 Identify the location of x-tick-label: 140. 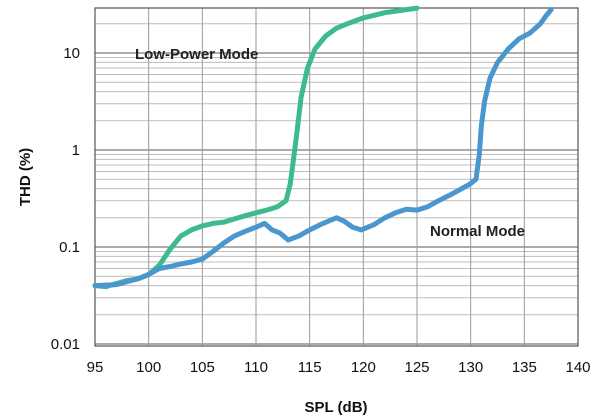
(577, 367).